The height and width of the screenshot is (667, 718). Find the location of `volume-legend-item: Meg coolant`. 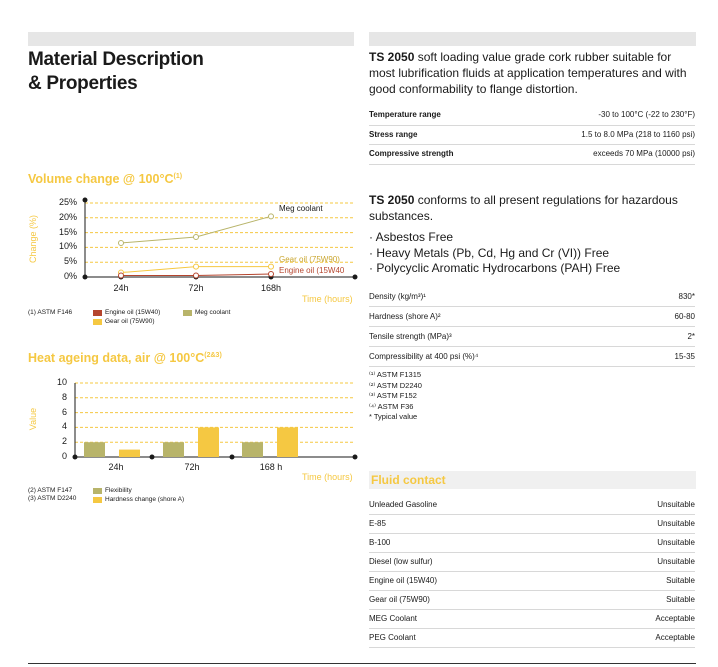

volume-legend-item: Meg coolant is located at coordinates (206, 312).